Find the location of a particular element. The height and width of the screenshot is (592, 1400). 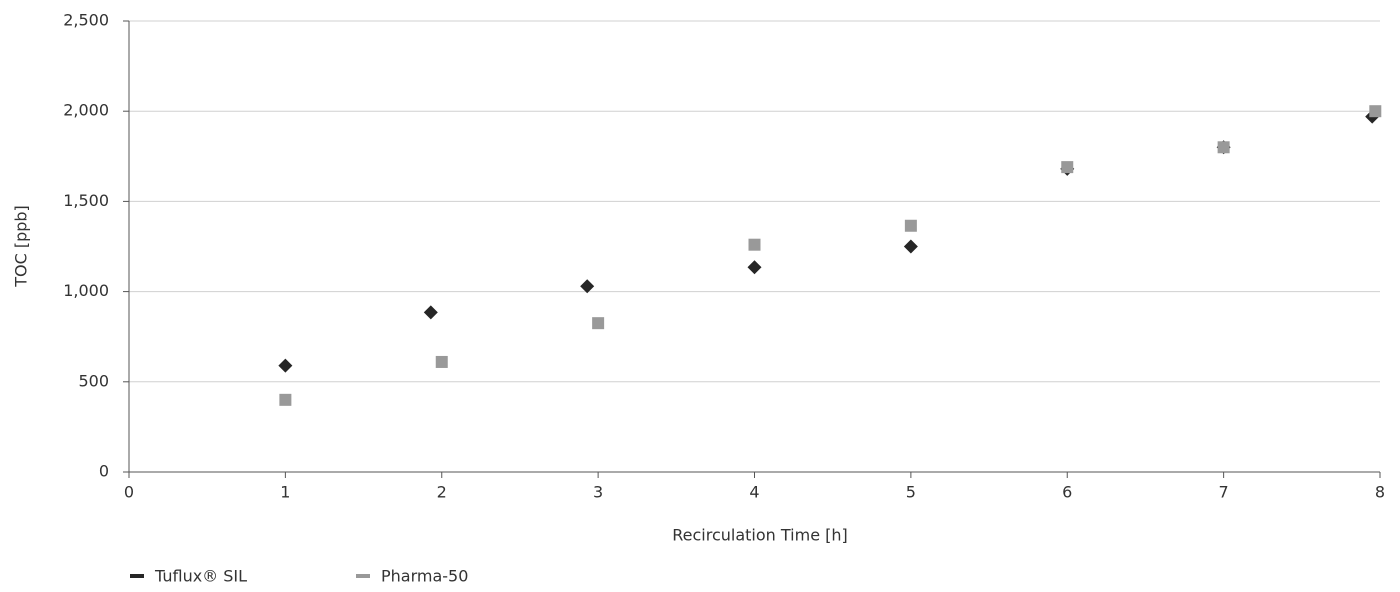

y-tick-label: 2,500 is located at coordinates (86, 20).